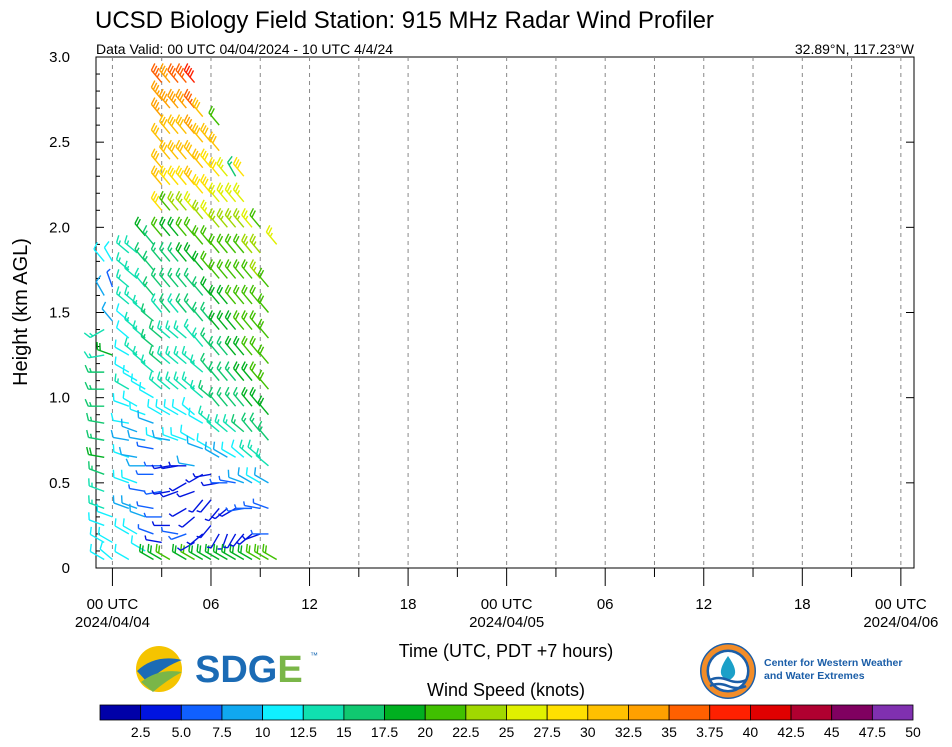 Image resolution: width=952 pixels, height=747 pixels. What do you see at coordinates (425, 732) in the screenshot?
I see `colorbar-label: 20` at bounding box center [425, 732].